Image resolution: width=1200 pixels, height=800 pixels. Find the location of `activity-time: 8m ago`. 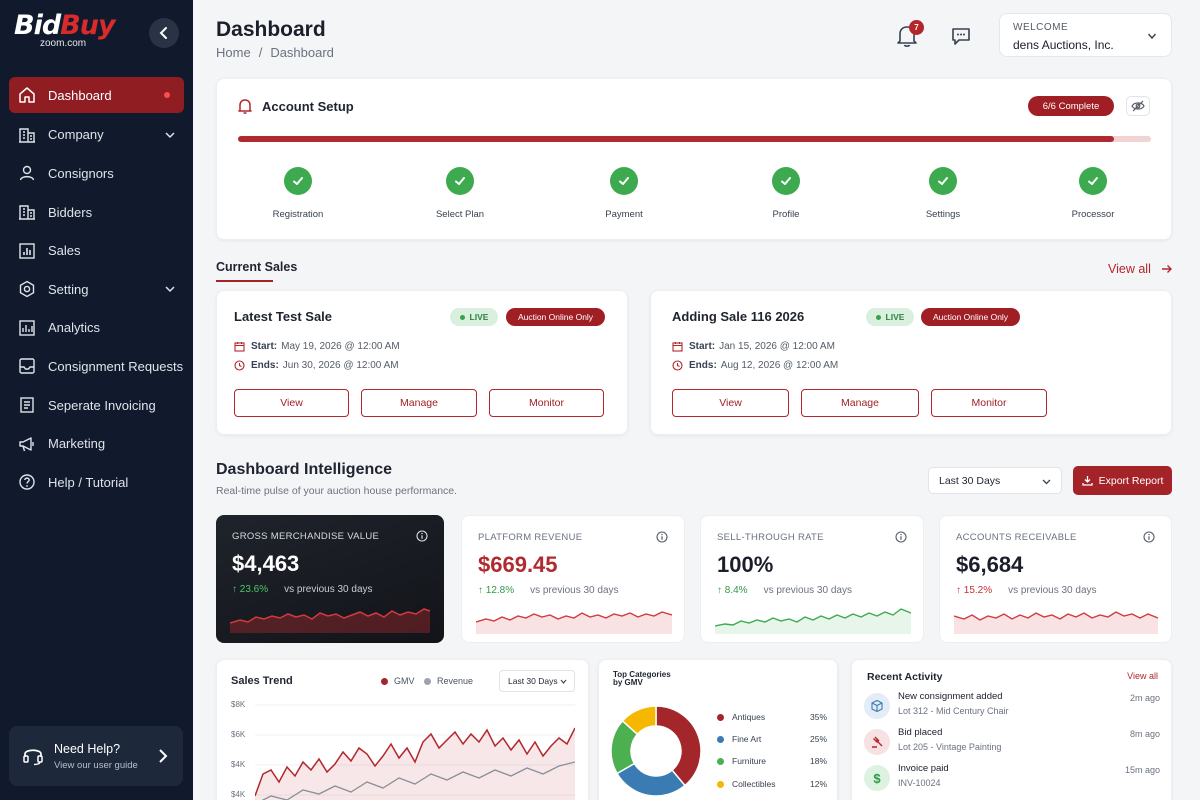

activity-time: 8m ago is located at coordinates (1144, 734).